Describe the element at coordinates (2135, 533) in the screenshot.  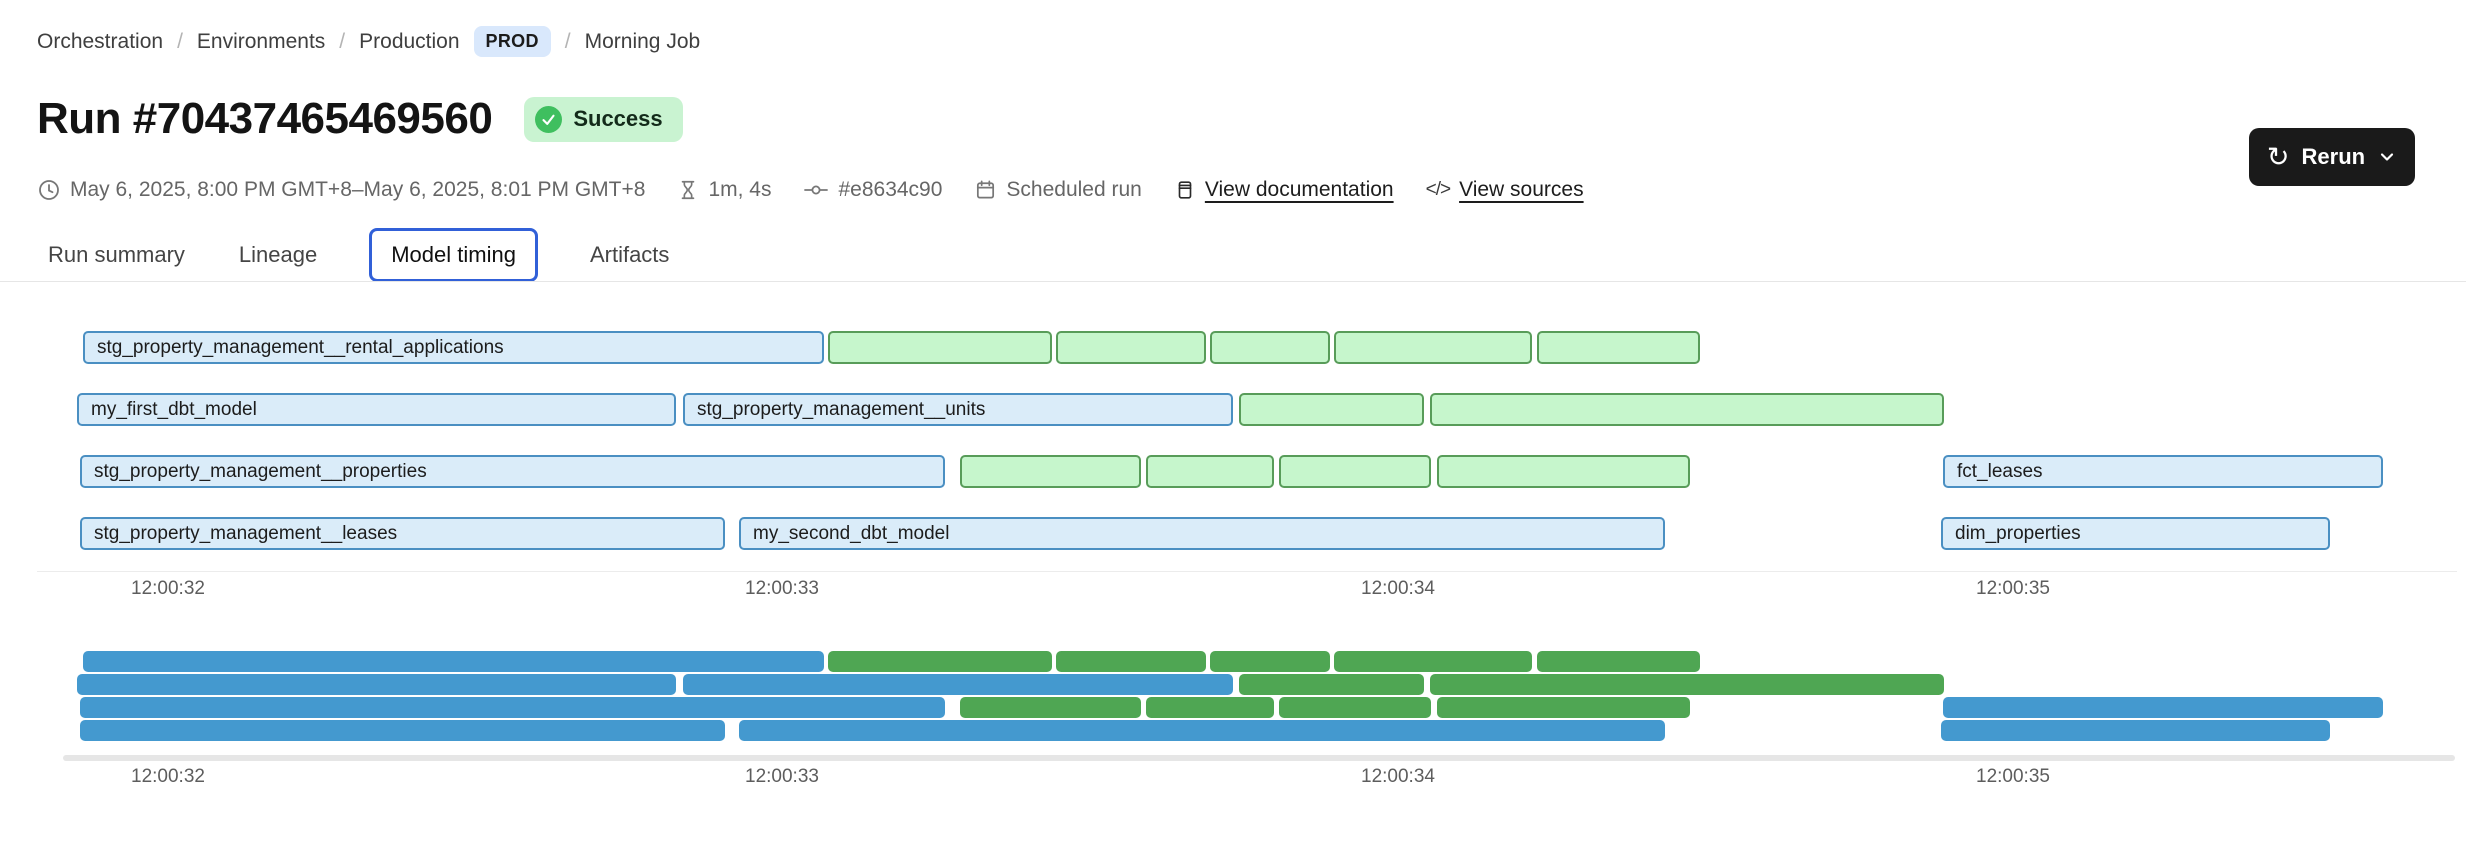
I see `timing-bar: dim_properties` at that location.